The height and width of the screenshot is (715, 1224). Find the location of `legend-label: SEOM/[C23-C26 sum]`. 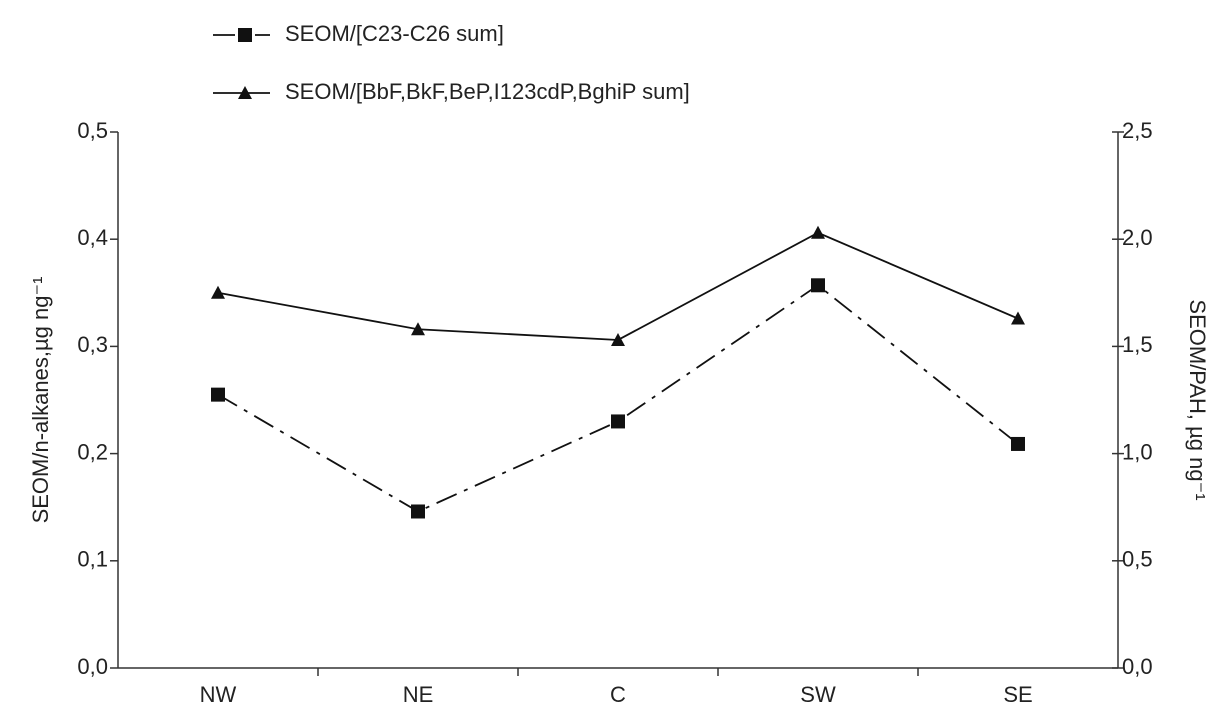

legend-label: SEOM/[C23-C26 sum] is located at coordinates (394, 33).